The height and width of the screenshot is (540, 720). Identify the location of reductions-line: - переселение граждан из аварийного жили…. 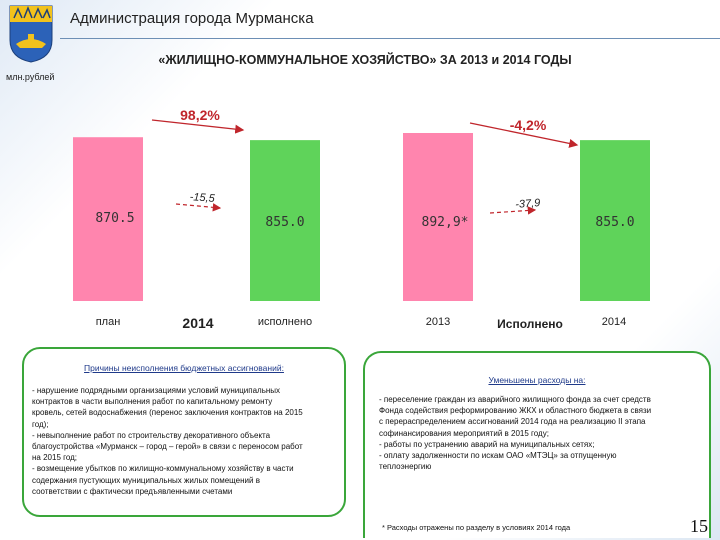
(515, 399).